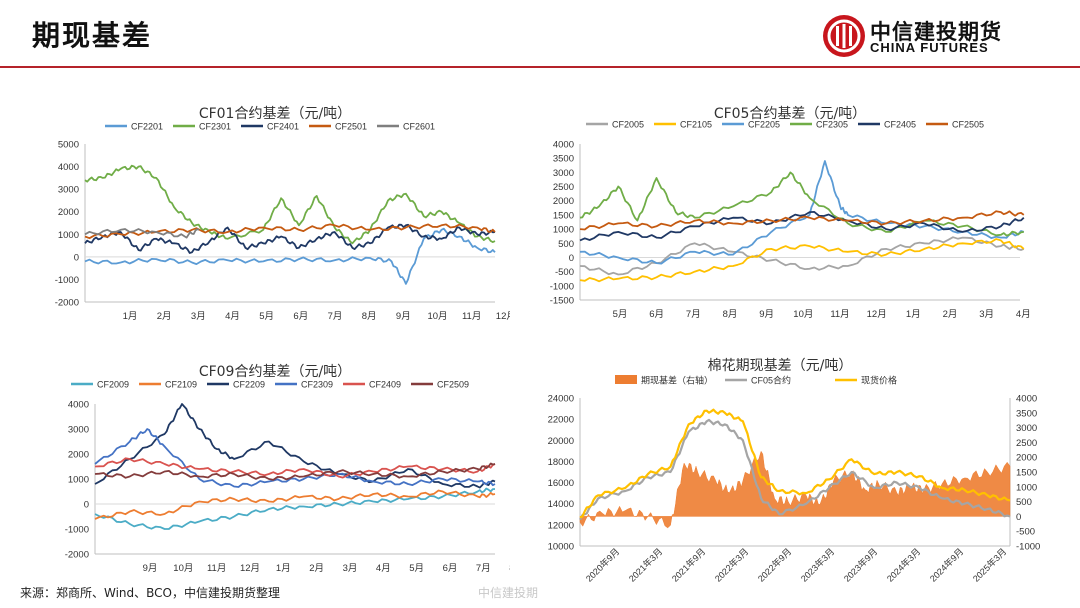 The height and width of the screenshot is (608, 1080). What do you see at coordinates (790, 113) in the screenshot?
I see `chart-title: CF05合约基差（元/吨）` at bounding box center [790, 113].